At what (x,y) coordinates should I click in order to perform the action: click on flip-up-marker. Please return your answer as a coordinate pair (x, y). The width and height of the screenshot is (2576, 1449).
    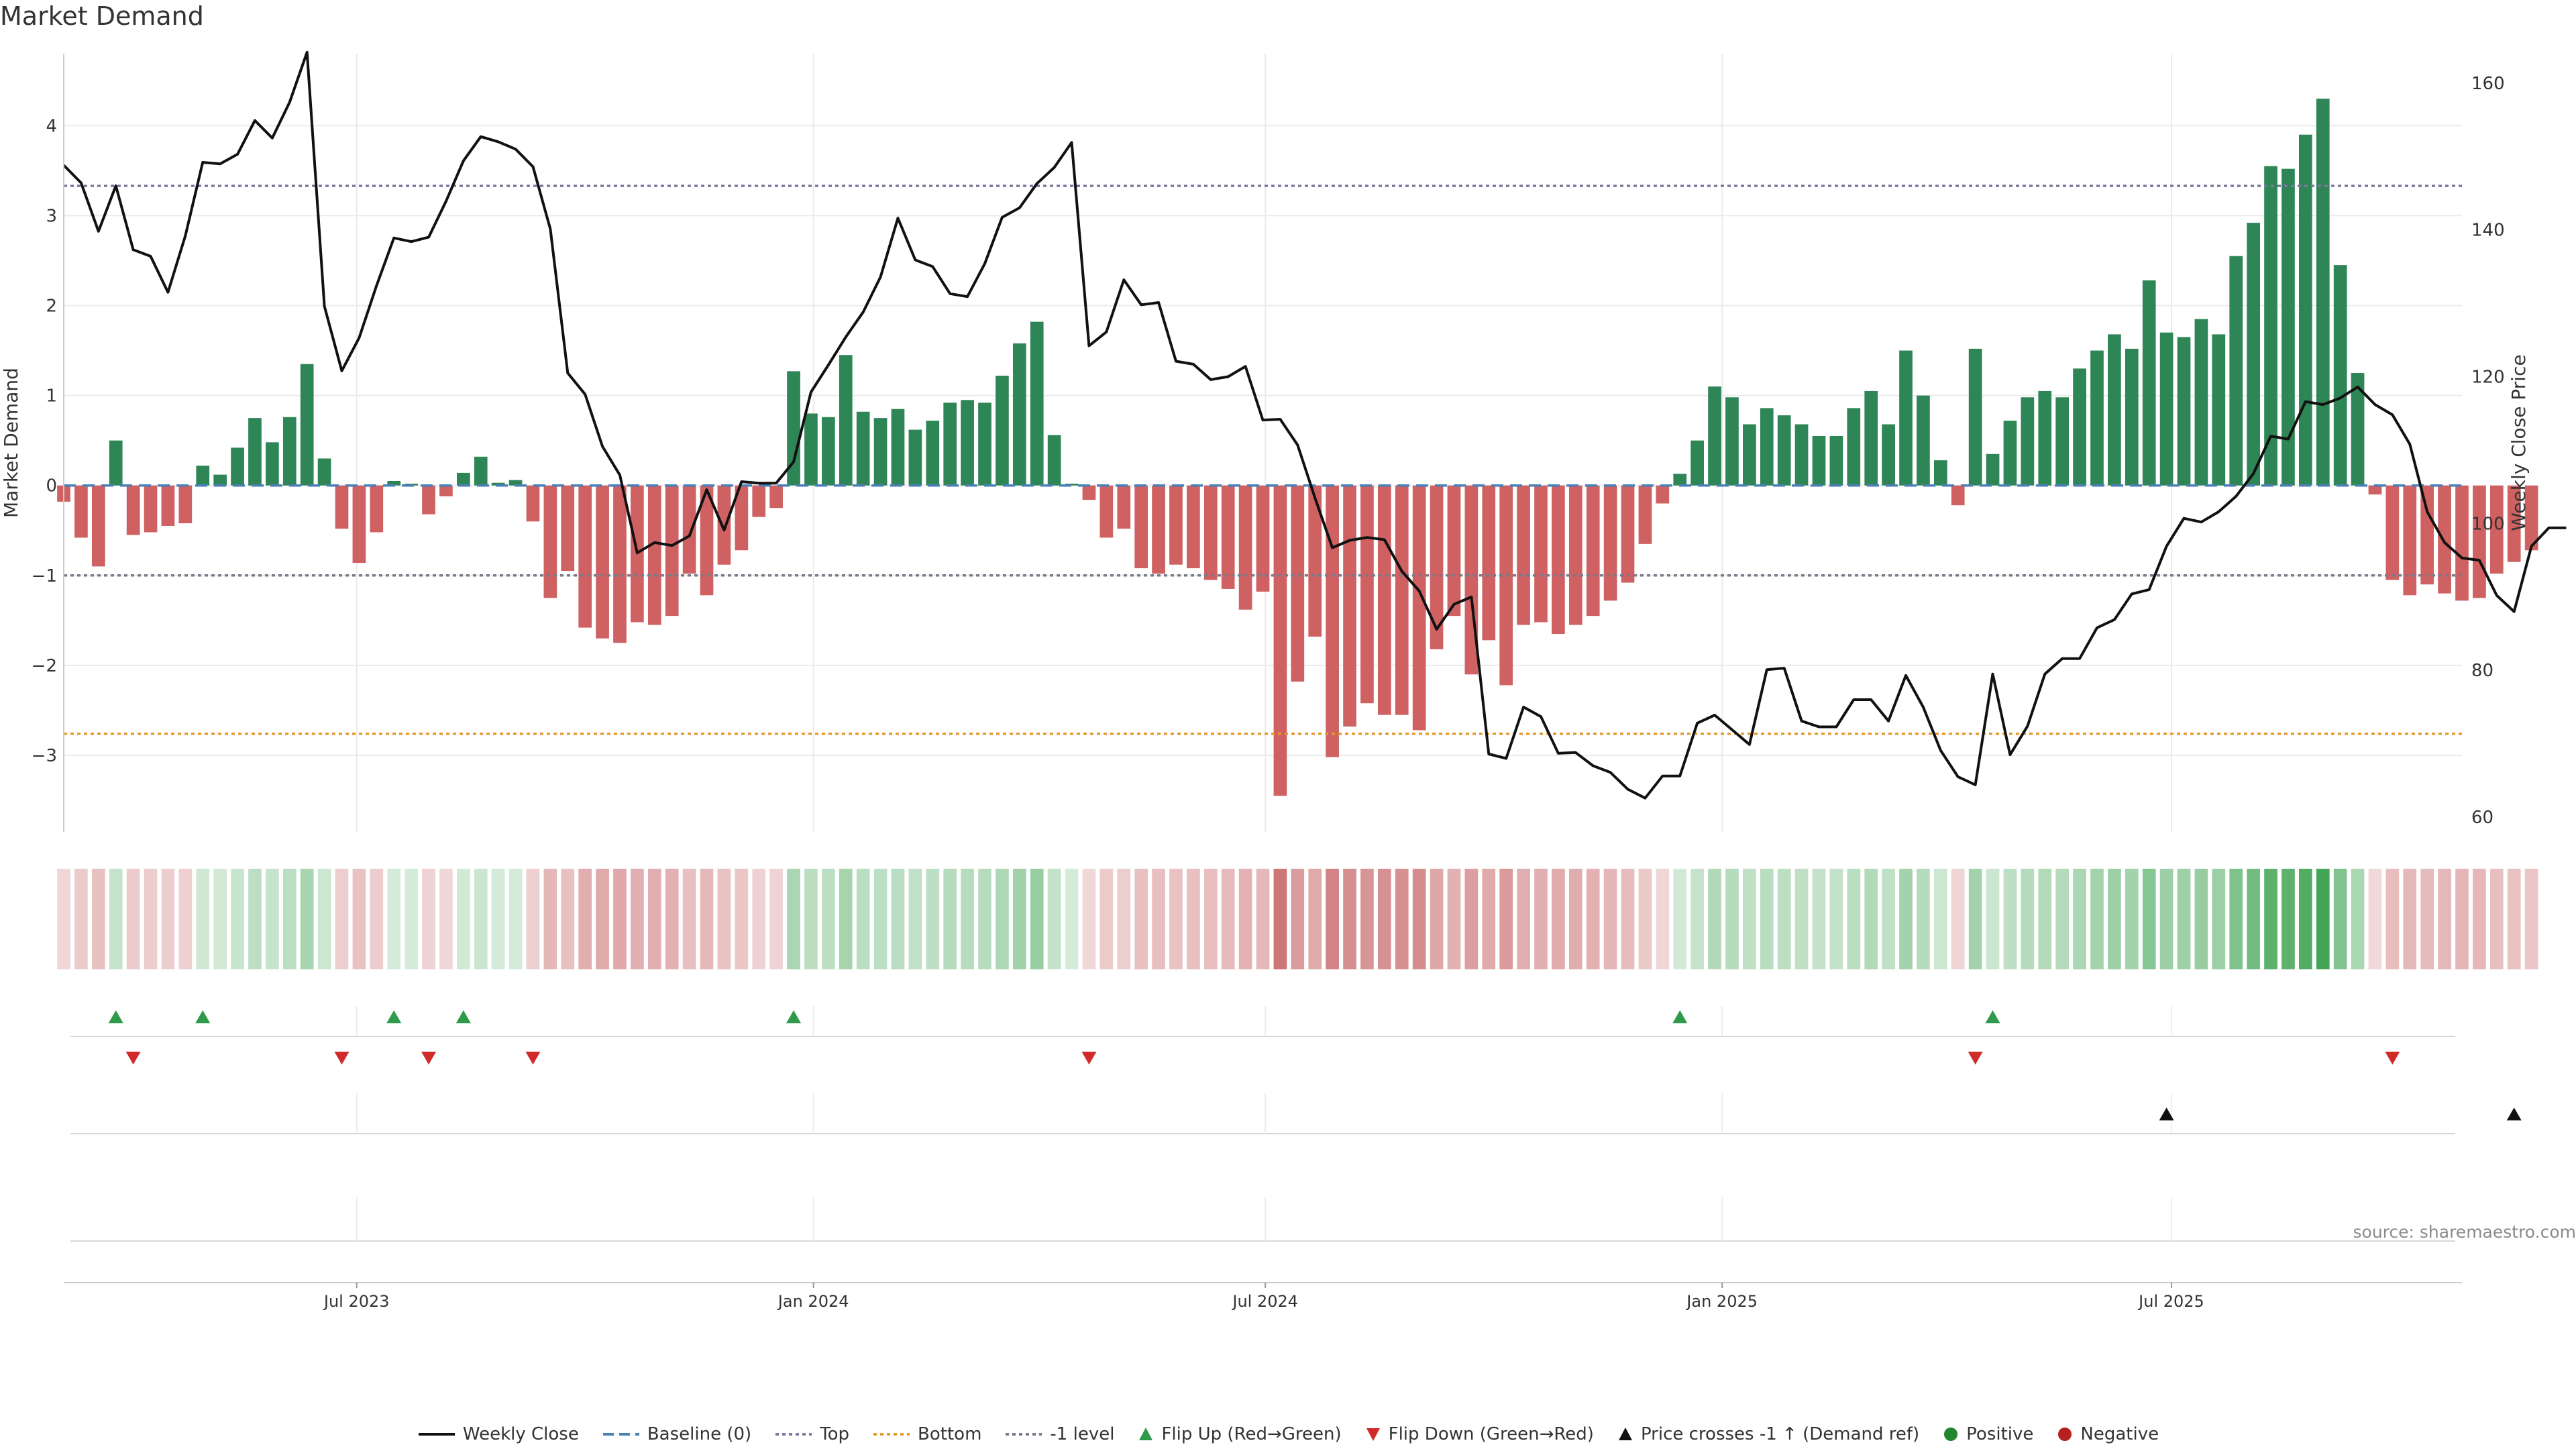
    Looking at the image, I should click on (203, 1017).